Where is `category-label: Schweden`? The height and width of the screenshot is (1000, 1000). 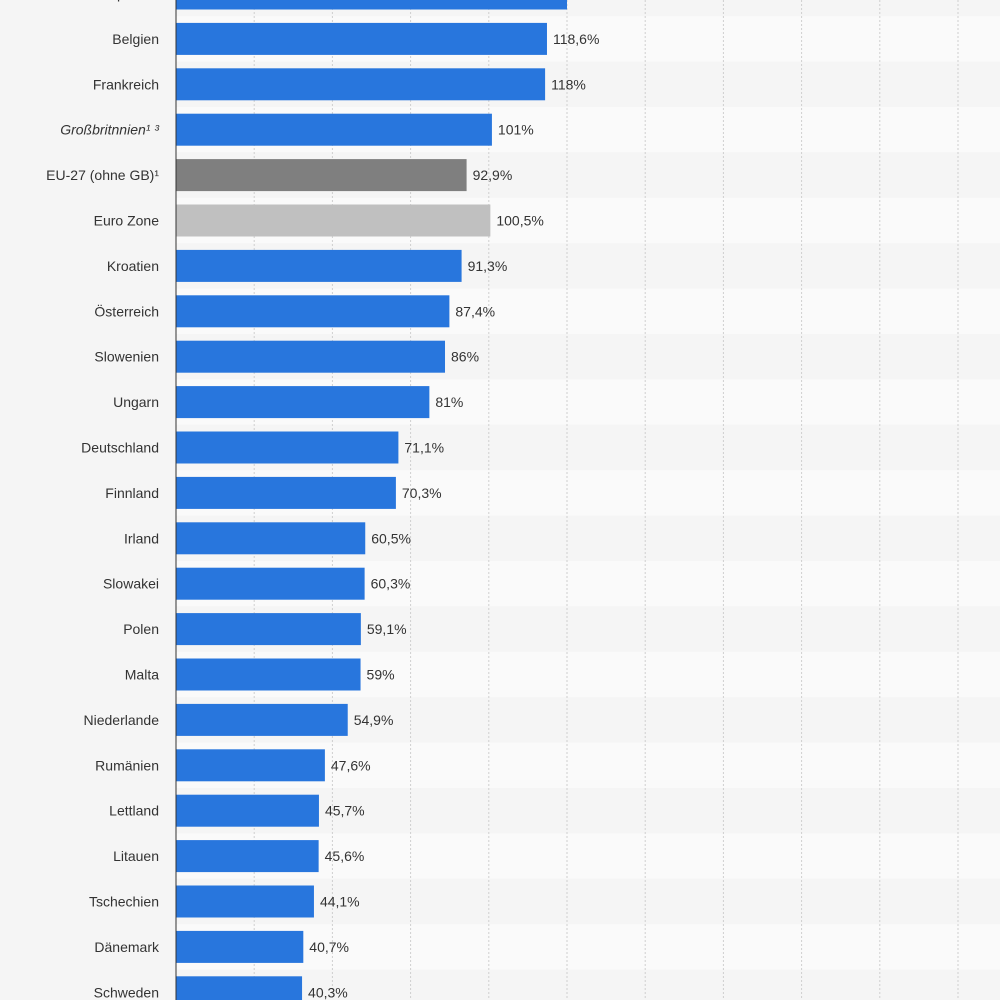
category-label: Schweden is located at coordinates (126, 992).